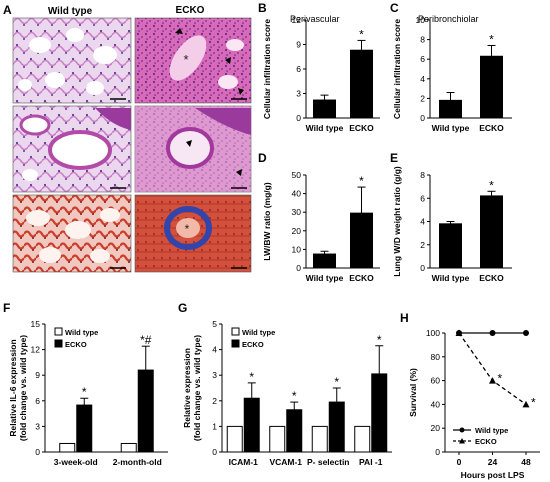  Describe the element at coordinates (394, 158) in the screenshot. I see `panel-letter: E` at that location.